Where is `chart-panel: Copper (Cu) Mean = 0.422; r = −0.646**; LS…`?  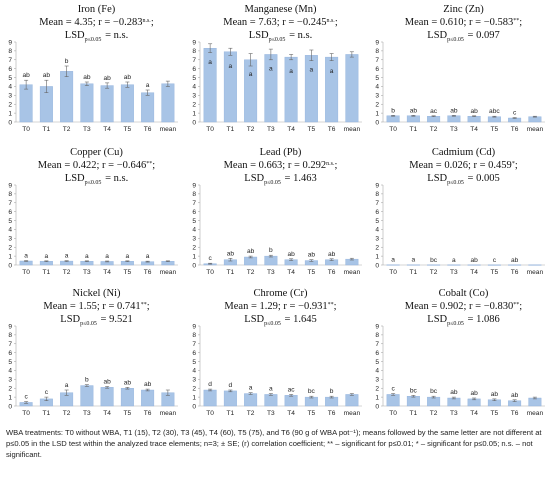
chart-panel: Copper (Cu) Mean = 0.422; r = −0.646**; LS… is located at coordinates (91, 213).